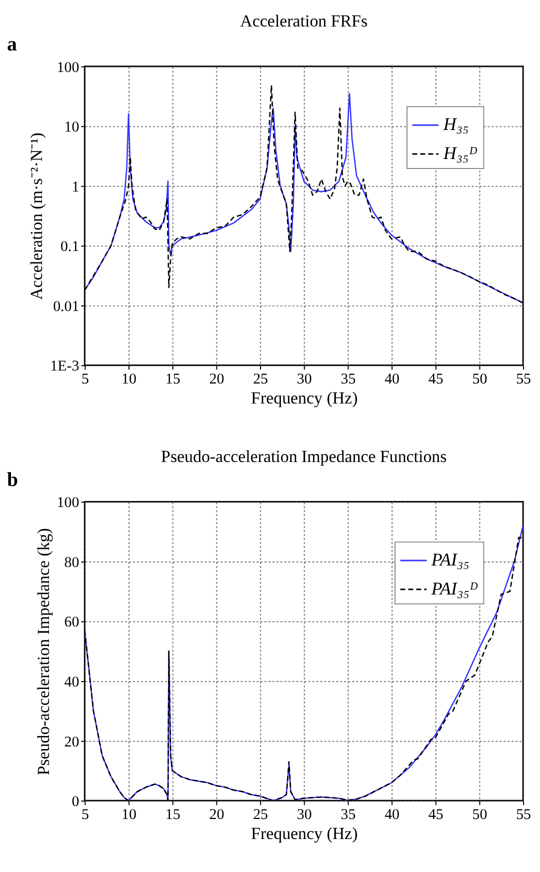 This screenshot has width=540, height=872. What do you see at coordinates (454, 588) in the screenshot?
I see `legend-label: PAI₃₅ᴰ` at bounding box center [454, 588].